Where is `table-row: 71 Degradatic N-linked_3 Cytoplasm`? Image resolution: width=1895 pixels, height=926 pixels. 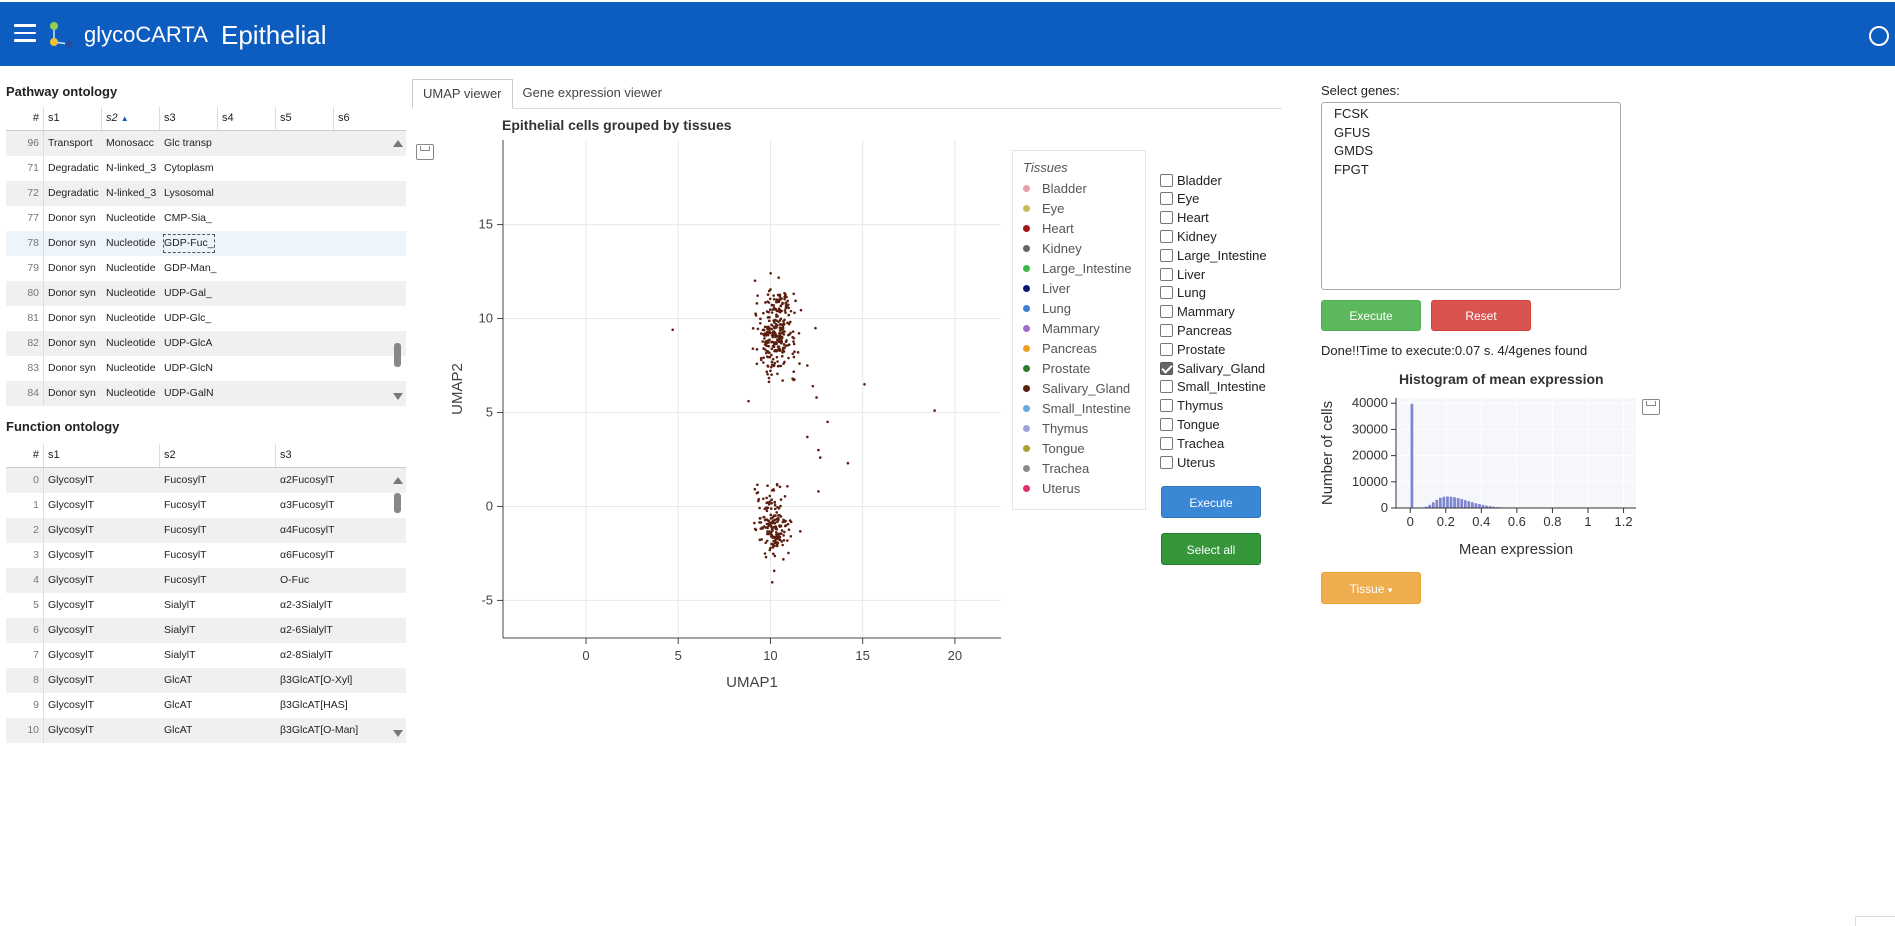
table-row: 71 Degradatic N-linked_3 Cytoplasm is located at coordinates (206, 168).